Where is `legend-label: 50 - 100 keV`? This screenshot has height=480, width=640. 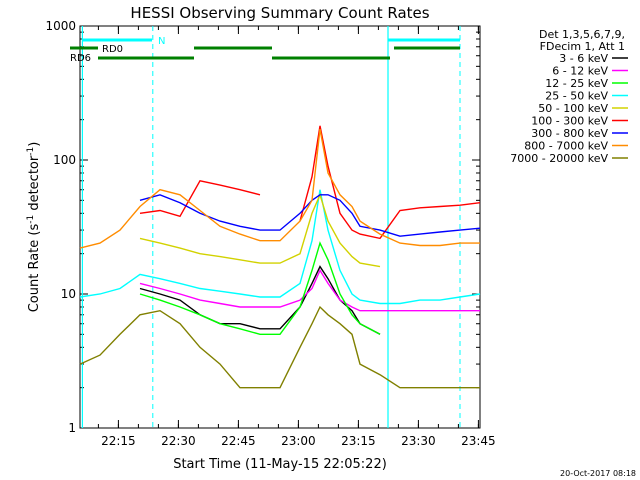
legend-label: 50 - 100 keV is located at coordinates (573, 108).